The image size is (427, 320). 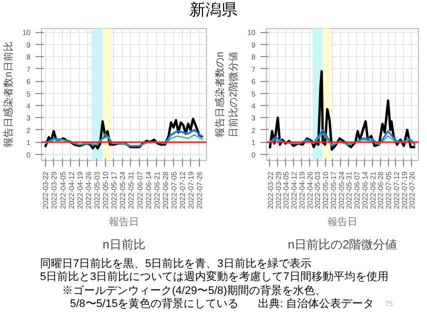 What do you see at coordinates (194, 291) in the screenshot?
I see `text: ※ゴールデンウィーク(4/29〜5/8)期間の背景を水色、` at bounding box center [194, 291].